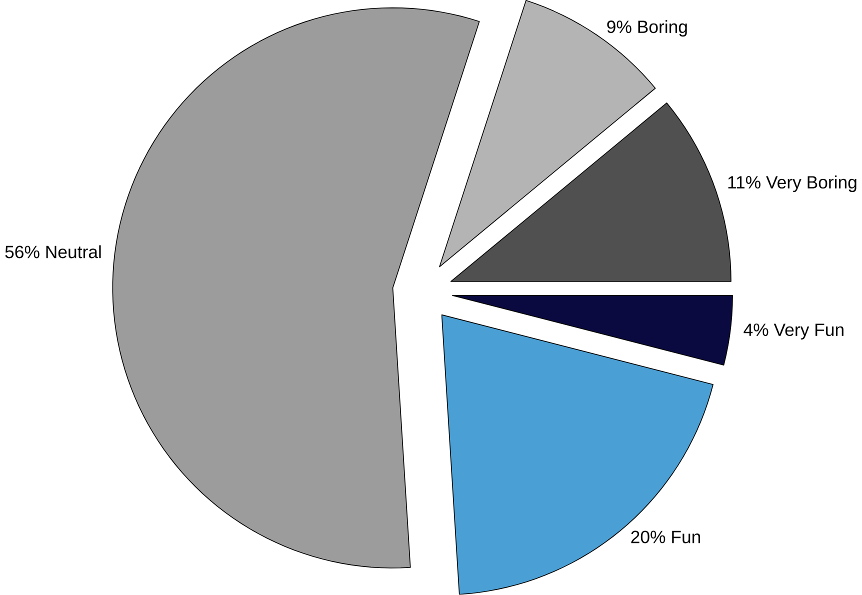 Image resolution: width=862 pixels, height=595 pixels. What do you see at coordinates (809, 332) in the screenshot?
I see `slice-label: Very Fun` at bounding box center [809, 332].